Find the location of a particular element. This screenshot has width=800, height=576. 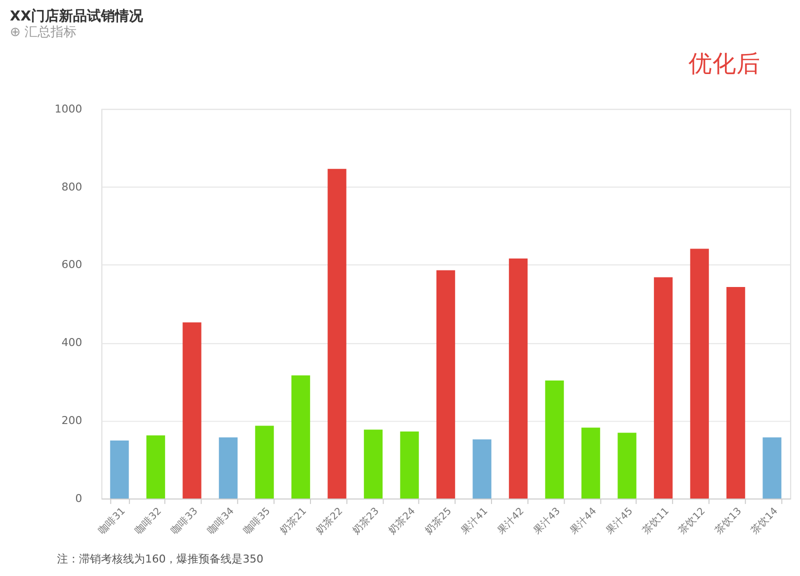

x-tick-label: 咖啡34 is located at coordinates (220, 521).